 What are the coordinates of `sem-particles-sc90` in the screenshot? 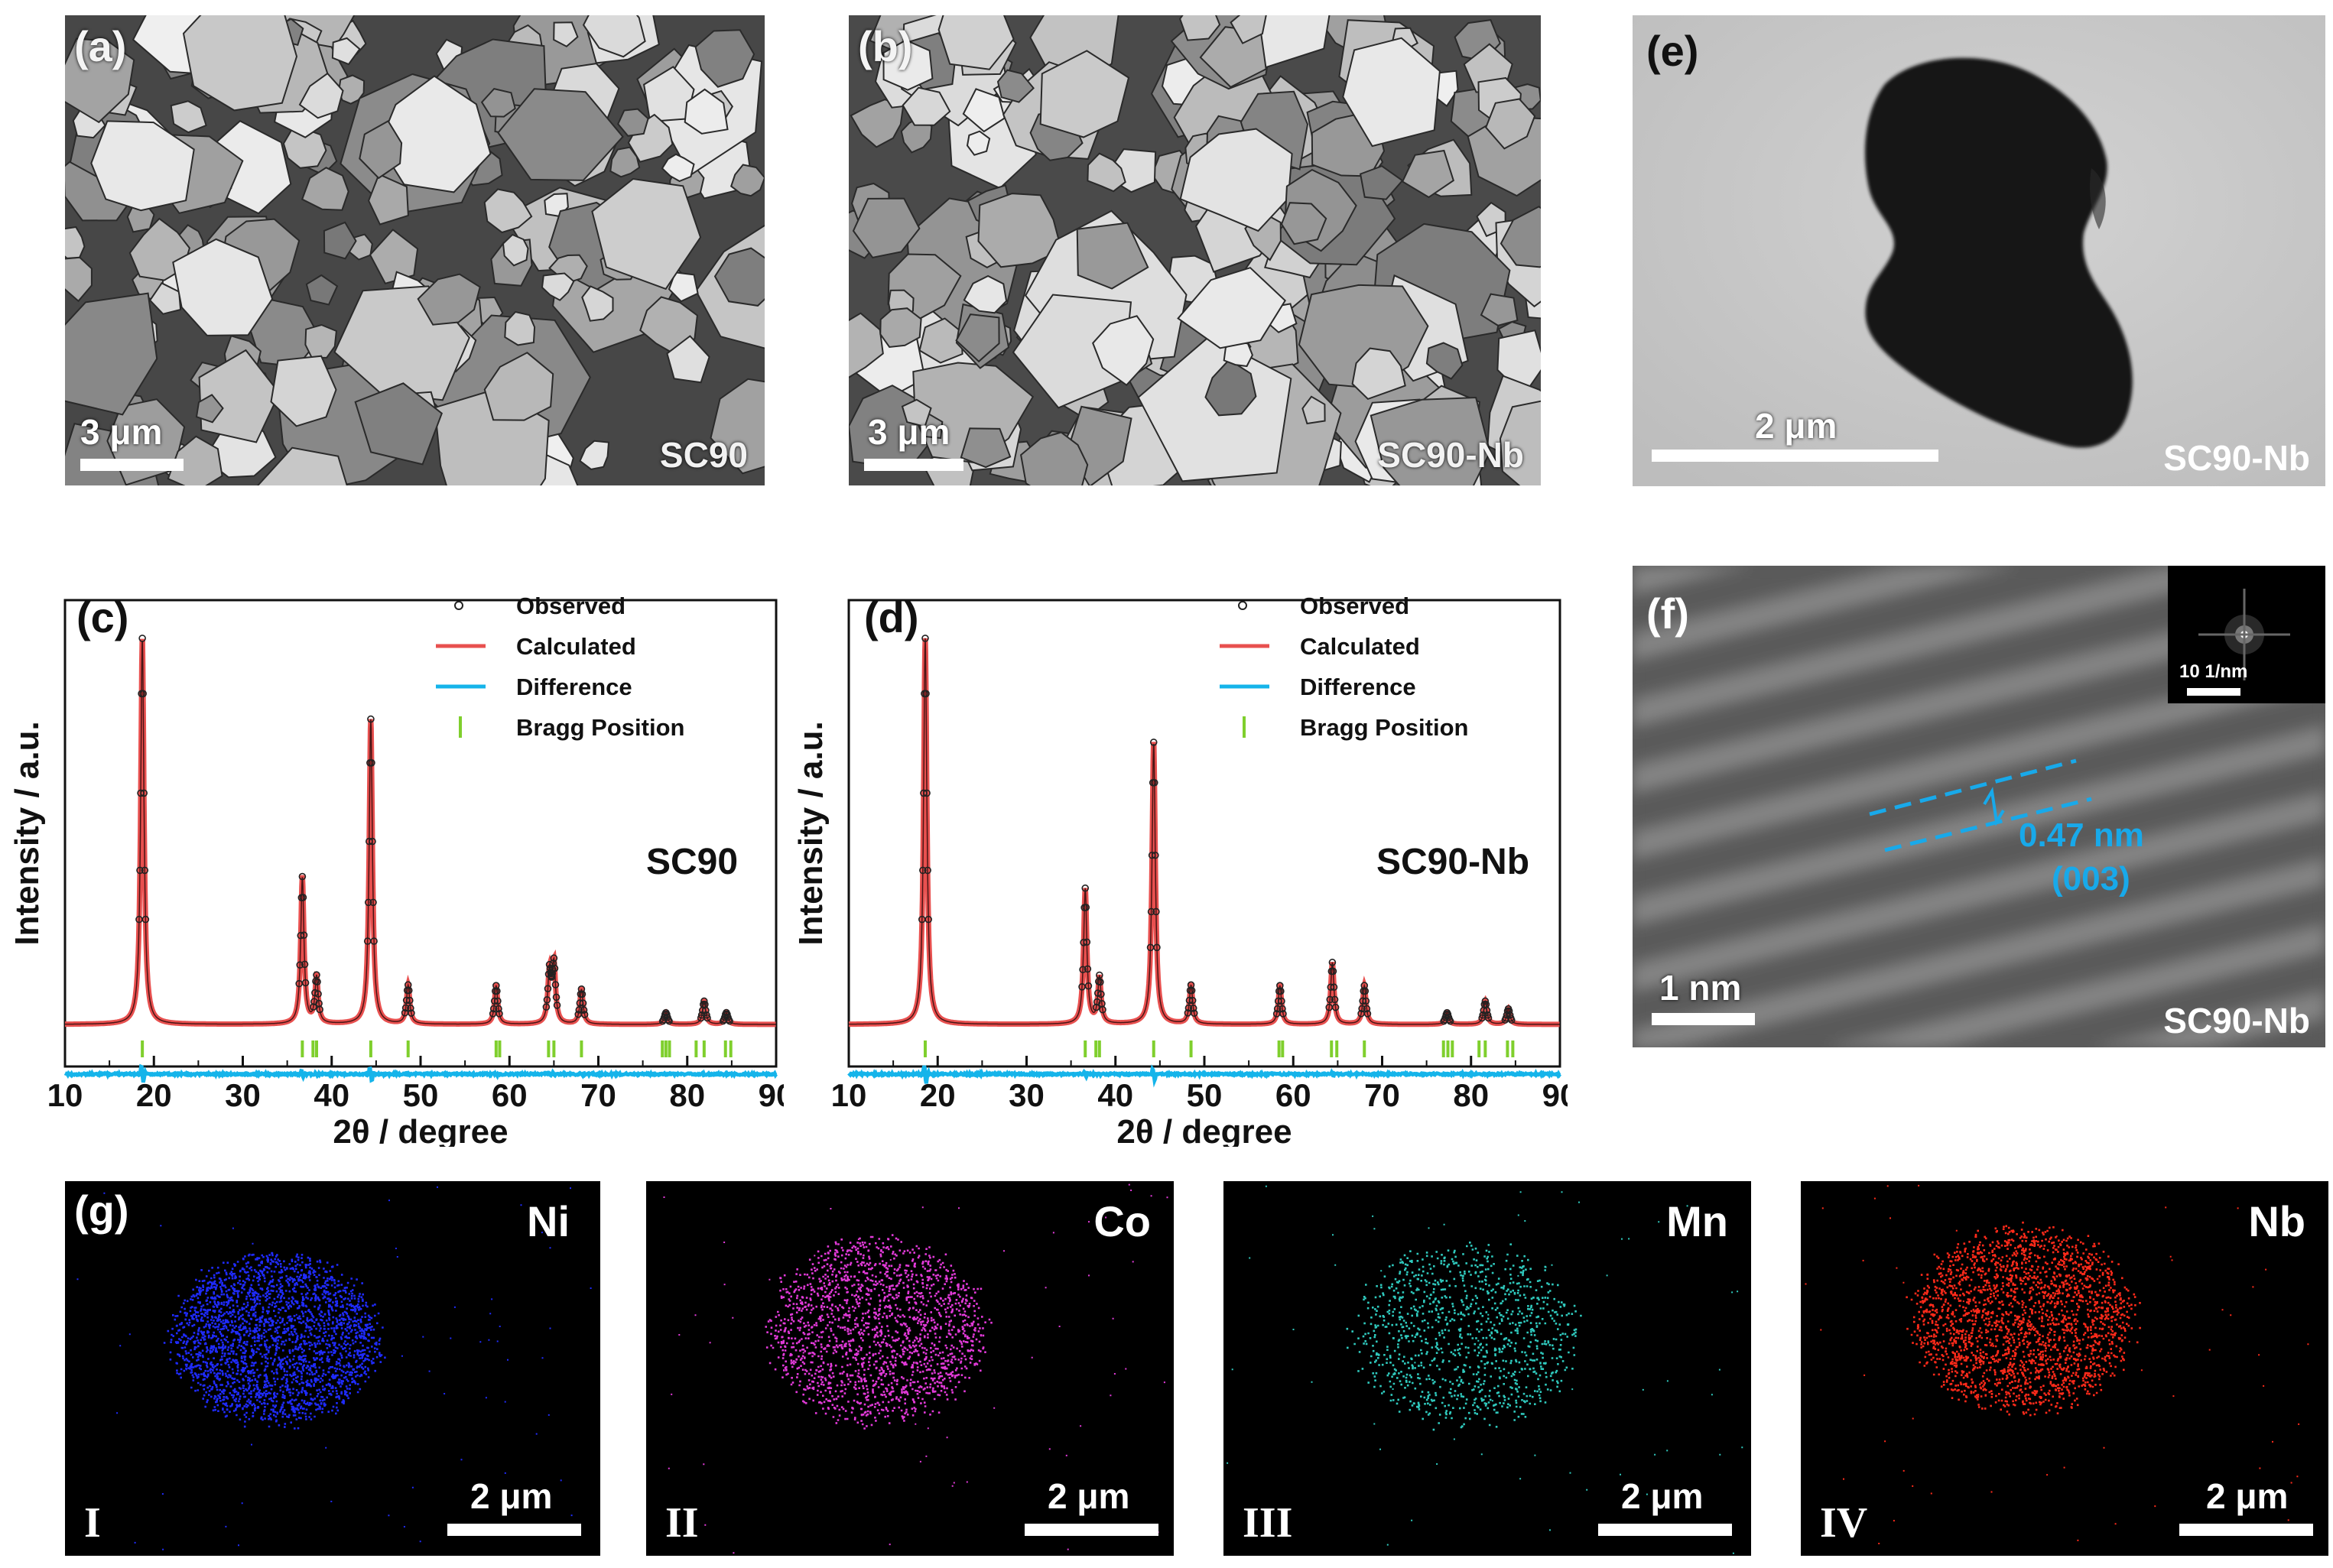 It's located at (415, 250).